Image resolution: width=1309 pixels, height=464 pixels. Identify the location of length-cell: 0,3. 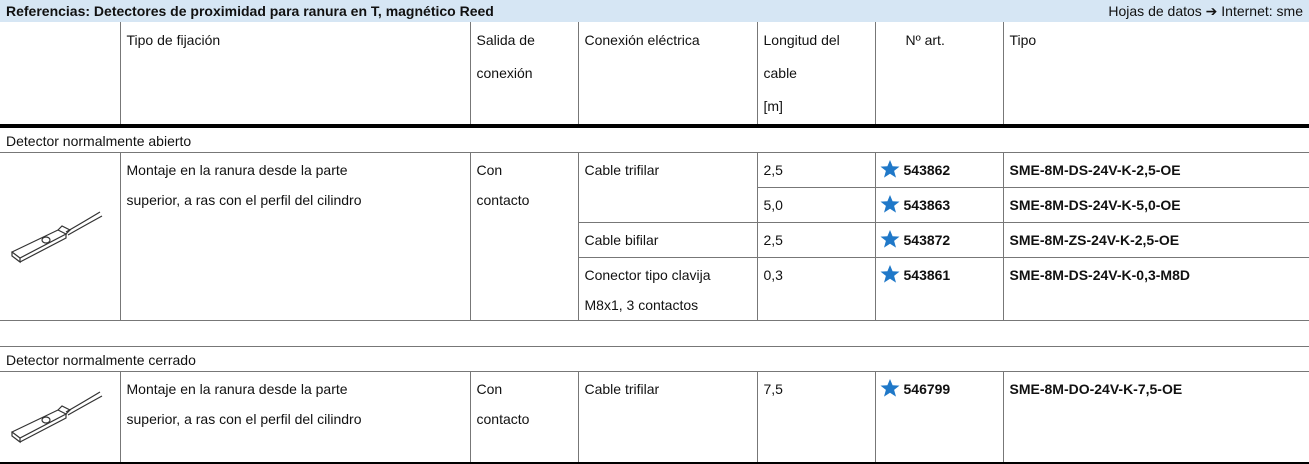
(816, 289).